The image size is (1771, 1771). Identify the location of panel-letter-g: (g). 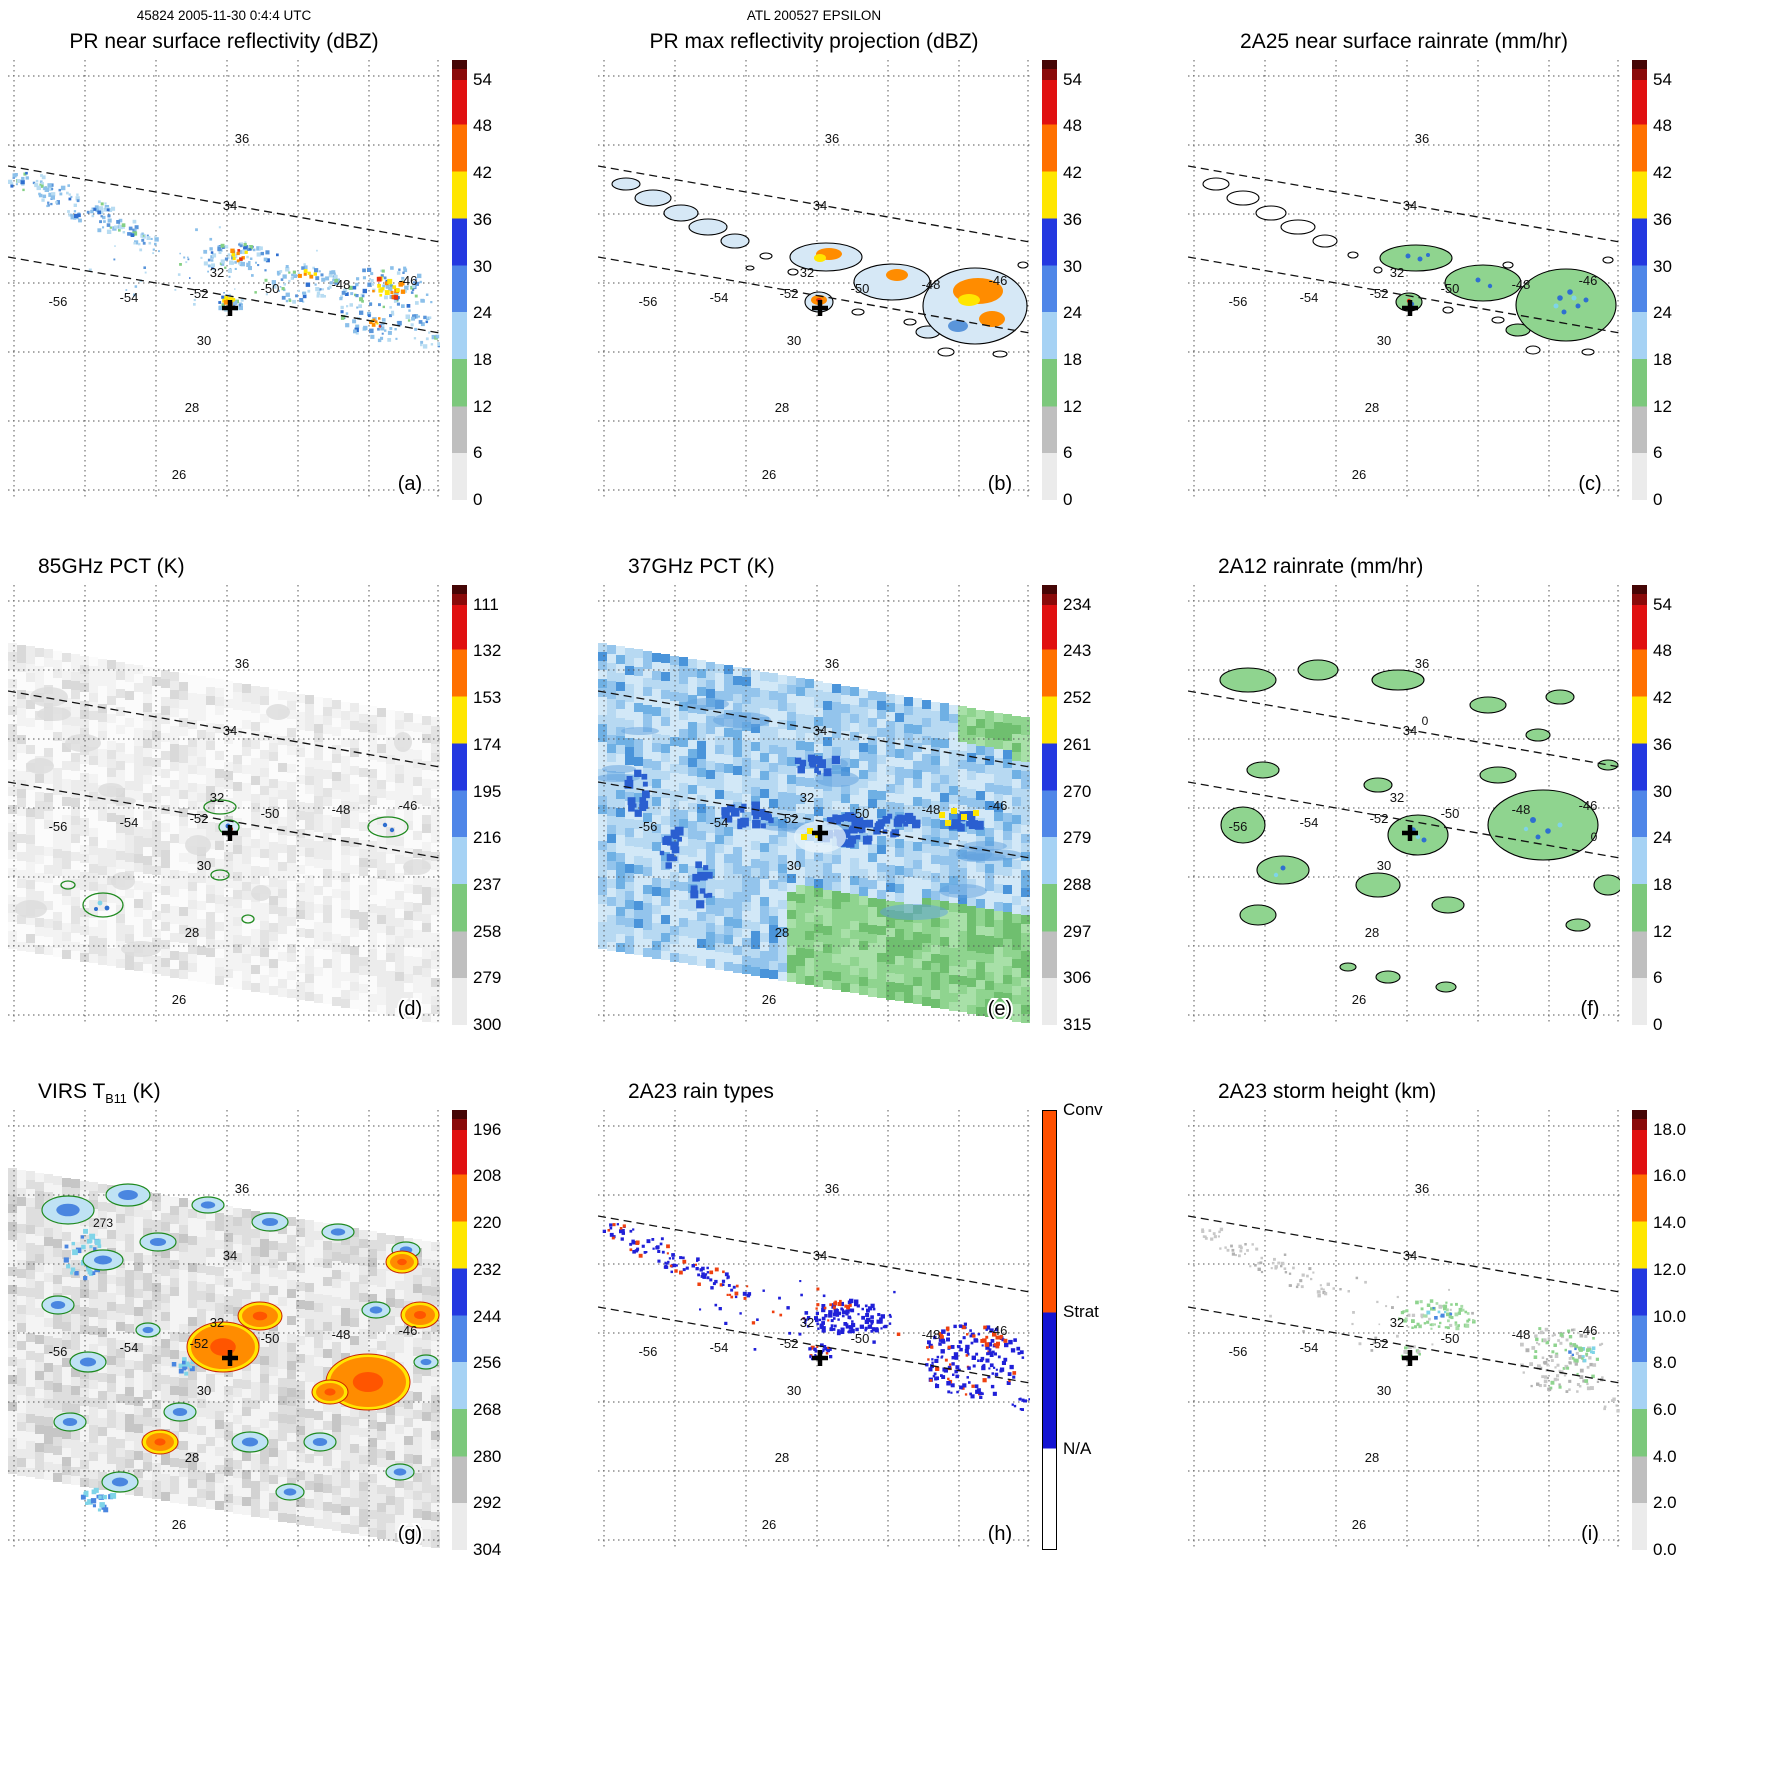
(410, 1534).